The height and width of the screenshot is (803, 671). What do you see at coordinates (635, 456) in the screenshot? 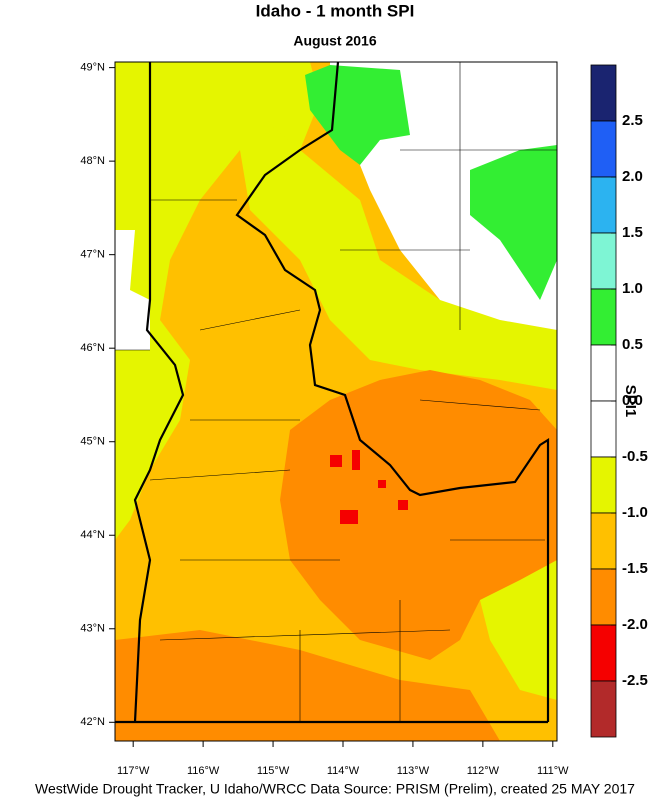
I see `colorbar-label: -0.5` at bounding box center [635, 456].